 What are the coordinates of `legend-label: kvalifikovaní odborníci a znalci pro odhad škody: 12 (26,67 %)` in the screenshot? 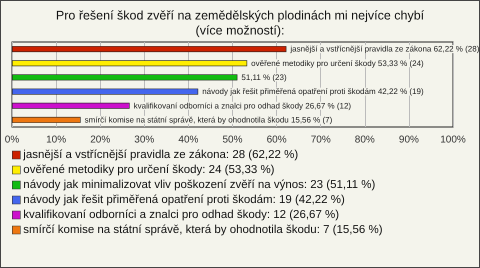 It's located at (181, 215).